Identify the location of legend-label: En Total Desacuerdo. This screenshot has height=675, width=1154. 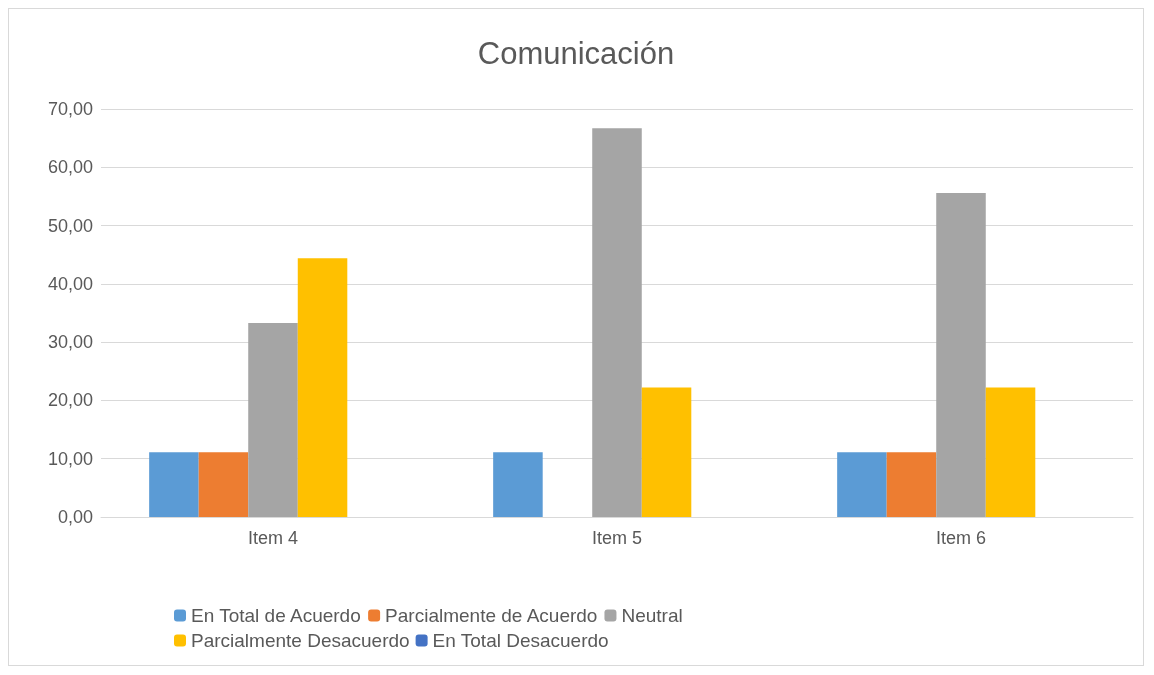
(520, 640).